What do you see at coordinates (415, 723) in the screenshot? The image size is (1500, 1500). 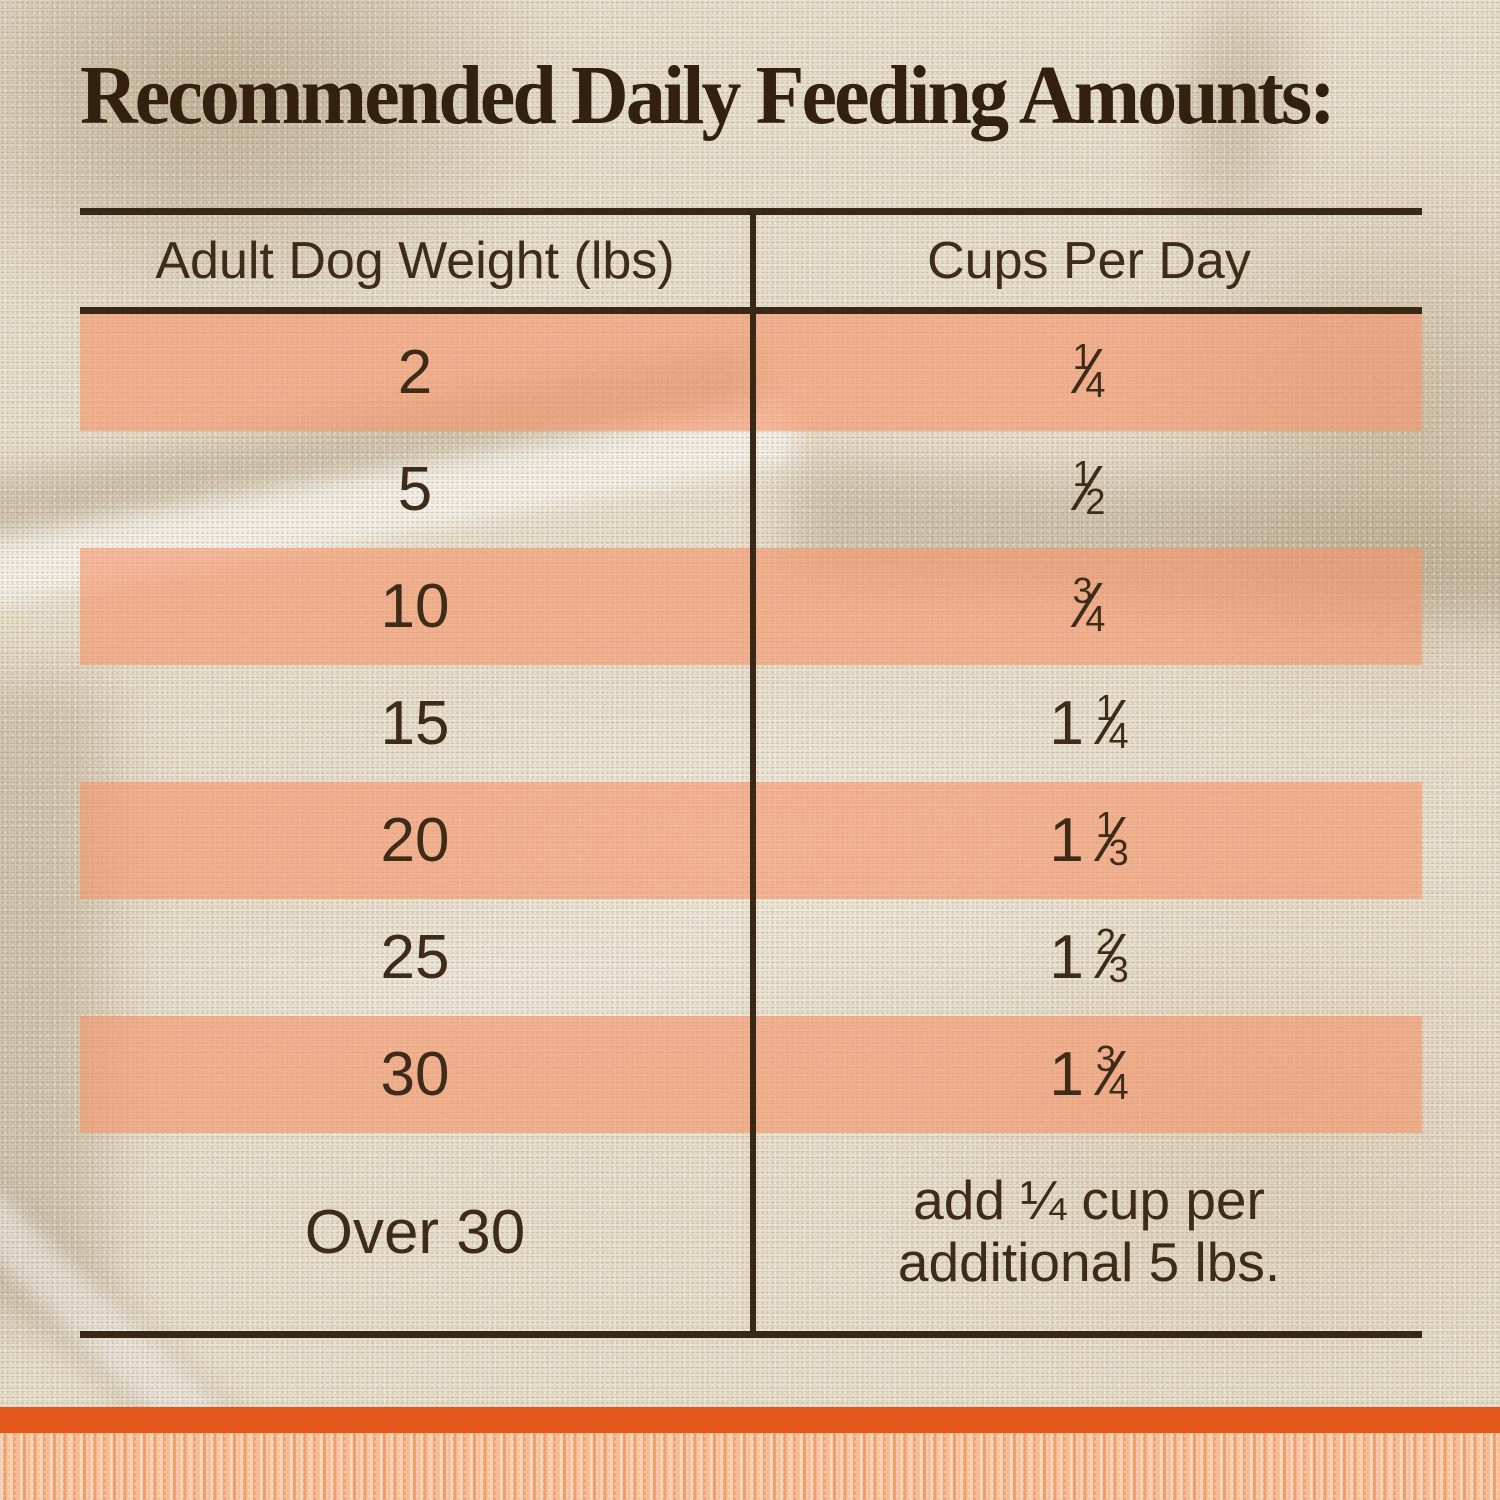 I see `weight-cell: 15` at bounding box center [415, 723].